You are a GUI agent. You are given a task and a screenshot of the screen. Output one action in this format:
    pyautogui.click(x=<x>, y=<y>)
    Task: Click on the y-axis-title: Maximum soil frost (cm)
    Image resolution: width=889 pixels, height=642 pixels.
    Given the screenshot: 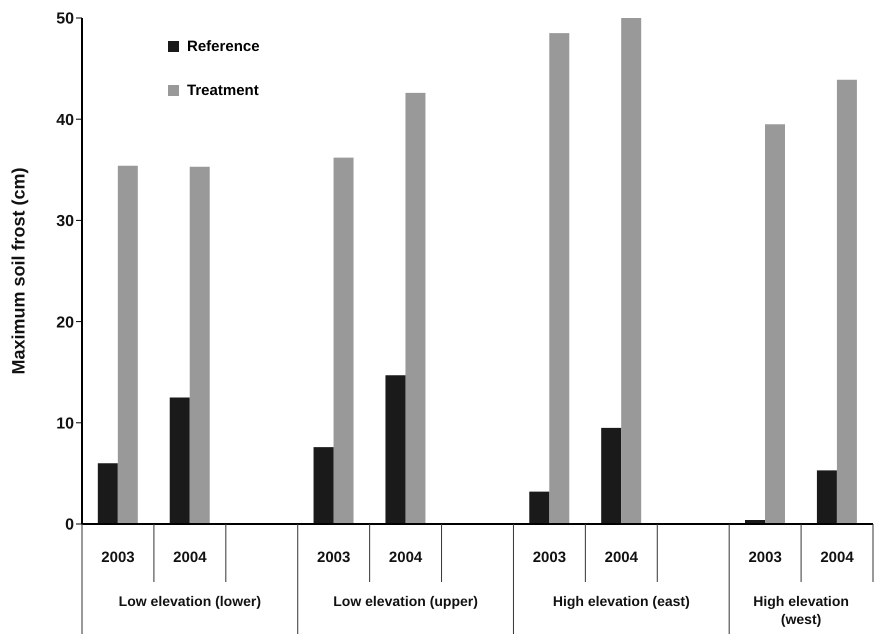 What is the action you would take?
    pyautogui.click(x=18, y=271)
    